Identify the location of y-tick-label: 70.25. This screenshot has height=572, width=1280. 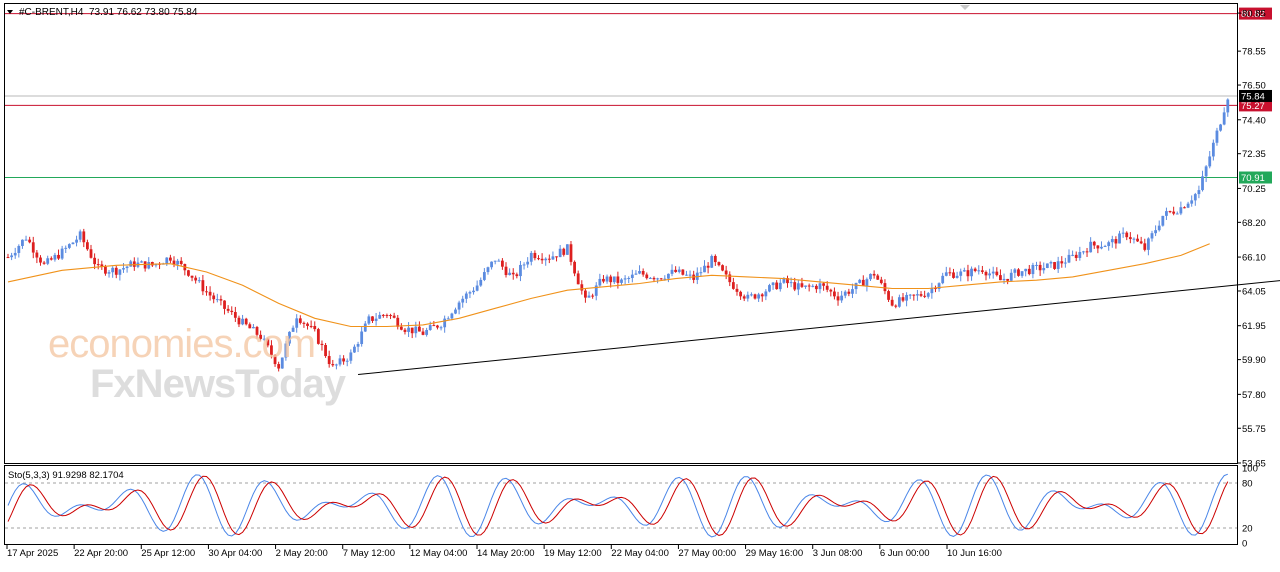
(1254, 189).